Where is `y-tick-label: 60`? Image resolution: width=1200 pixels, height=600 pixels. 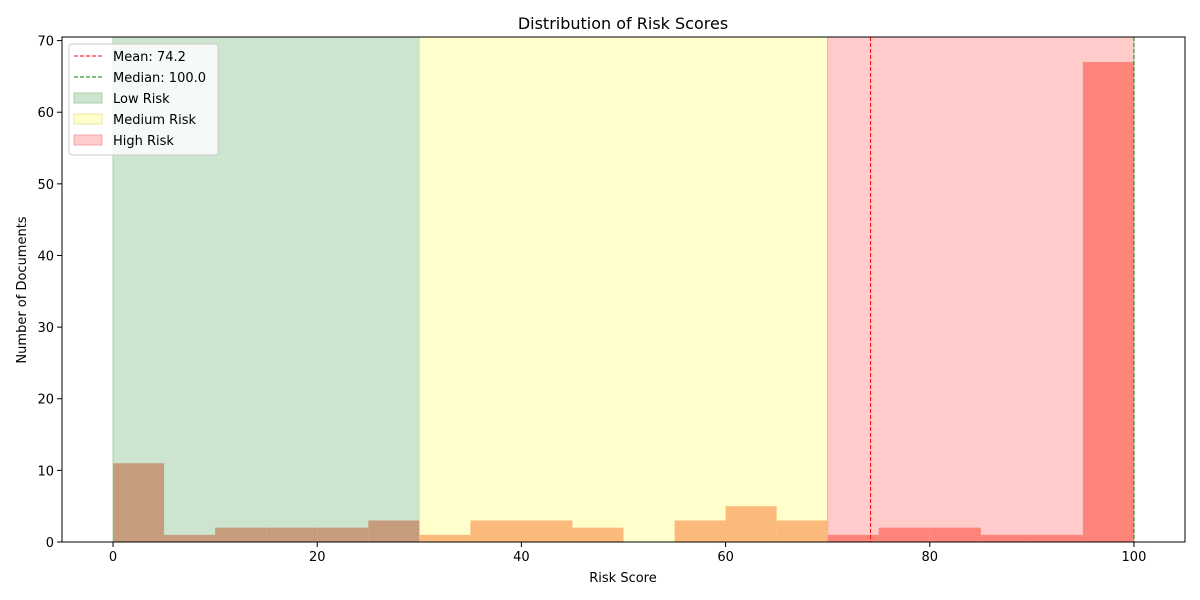 y-tick-label: 60 is located at coordinates (45, 113).